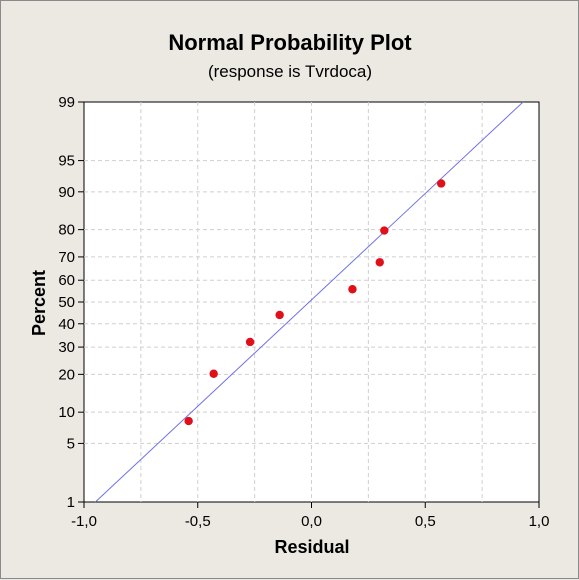 The width and height of the screenshot is (579, 580). I want to click on y-axis-label: Percent, so click(39, 303).